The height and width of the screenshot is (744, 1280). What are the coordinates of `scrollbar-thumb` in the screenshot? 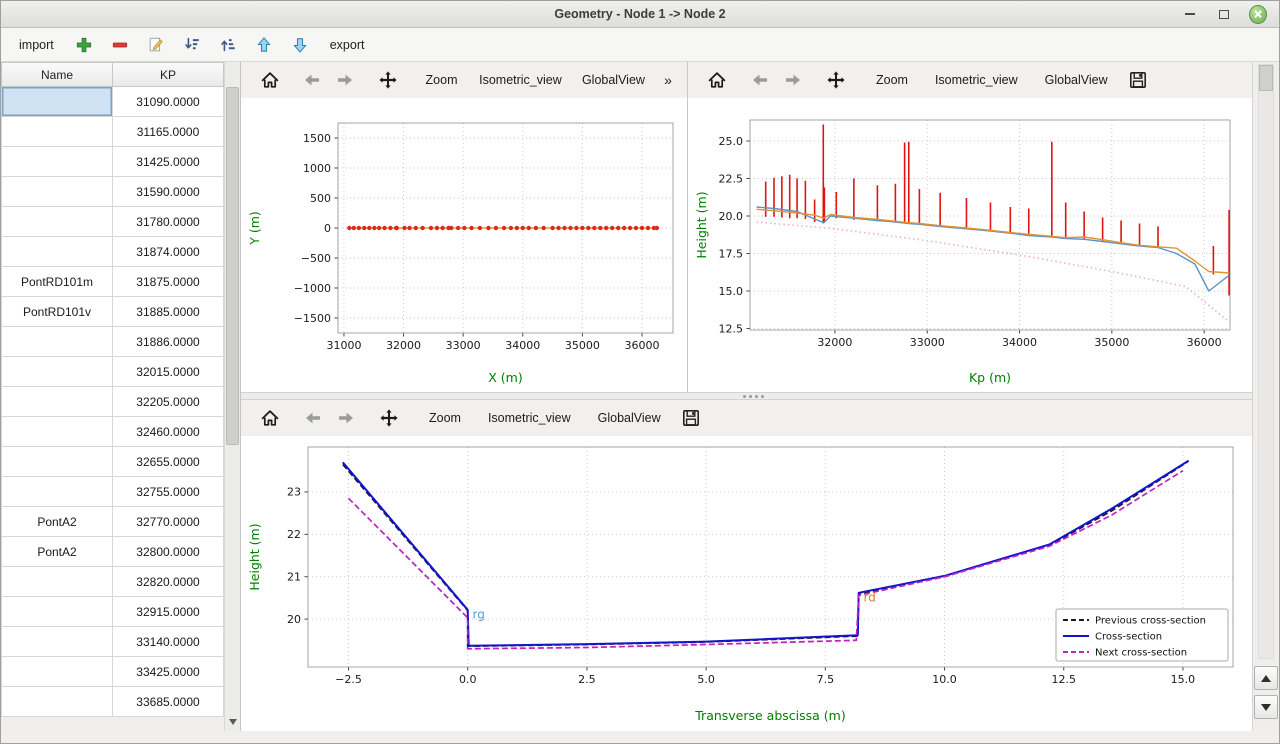 It's located at (1266, 78).